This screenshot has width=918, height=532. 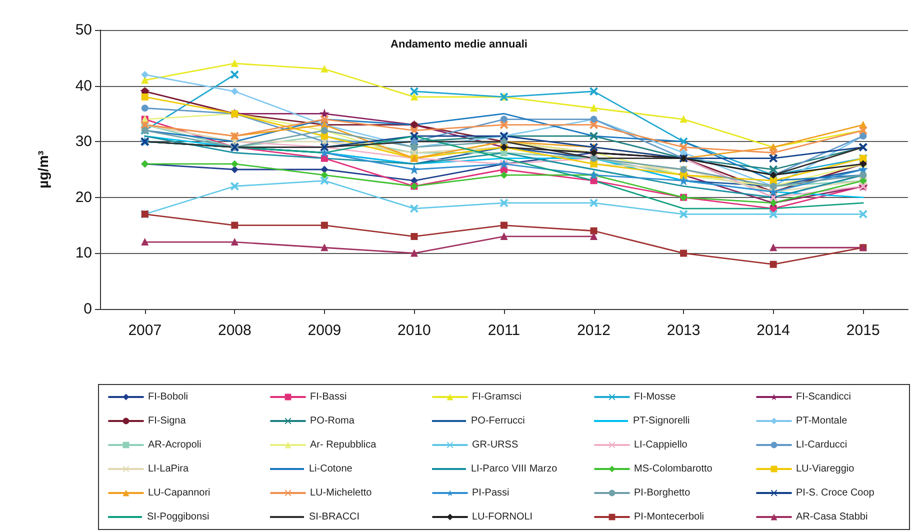 I want to click on legend-label: MS-Colombarotto, so click(x=673, y=469).